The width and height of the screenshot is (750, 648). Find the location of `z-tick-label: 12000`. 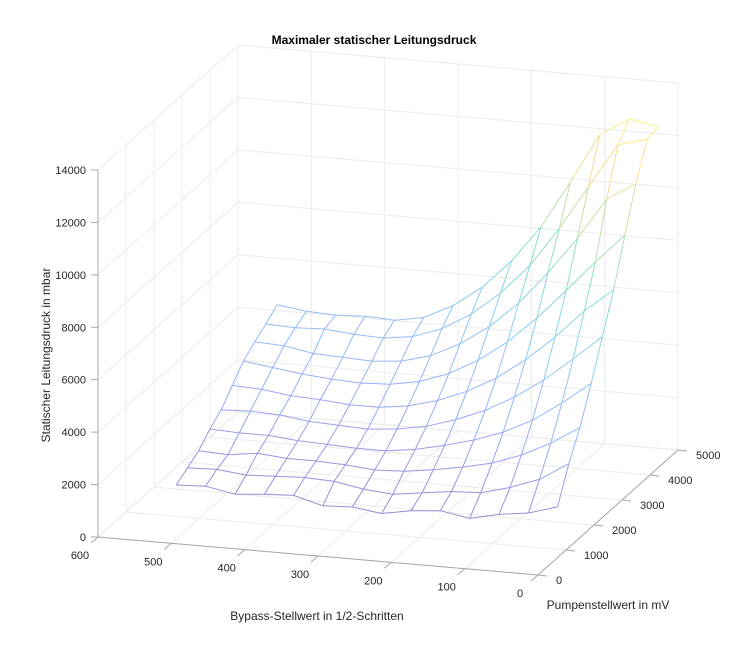

z-tick-label: 12000 is located at coordinates (70, 223).